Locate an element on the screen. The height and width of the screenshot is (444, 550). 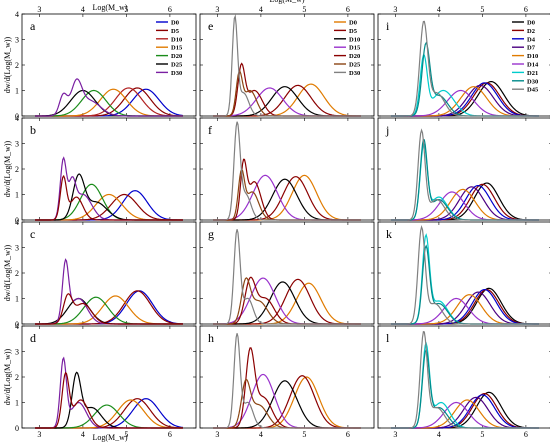
panel-letter: e is located at coordinates (210, 26).